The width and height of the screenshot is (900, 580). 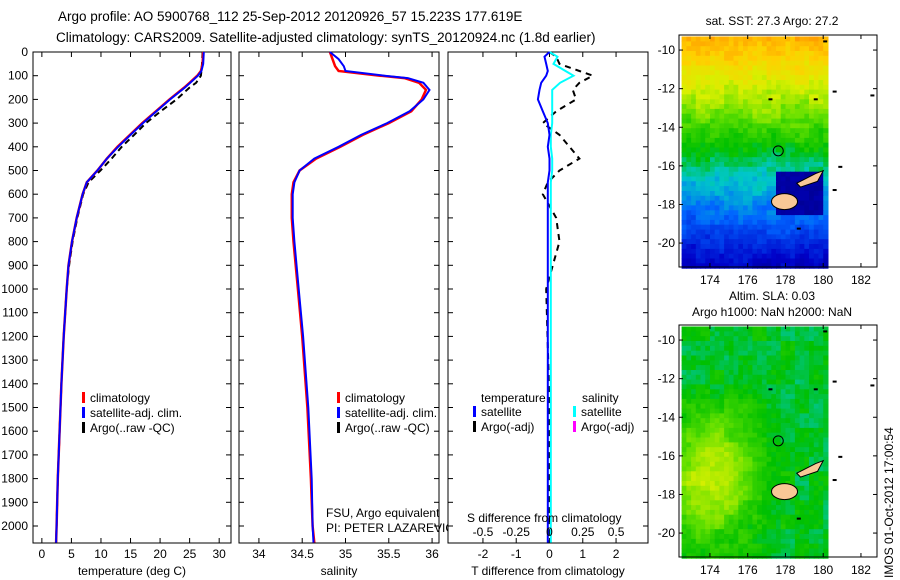 What do you see at coordinates (549, 554) in the screenshot?
I see `x-tick-label: 0` at bounding box center [549, 554].